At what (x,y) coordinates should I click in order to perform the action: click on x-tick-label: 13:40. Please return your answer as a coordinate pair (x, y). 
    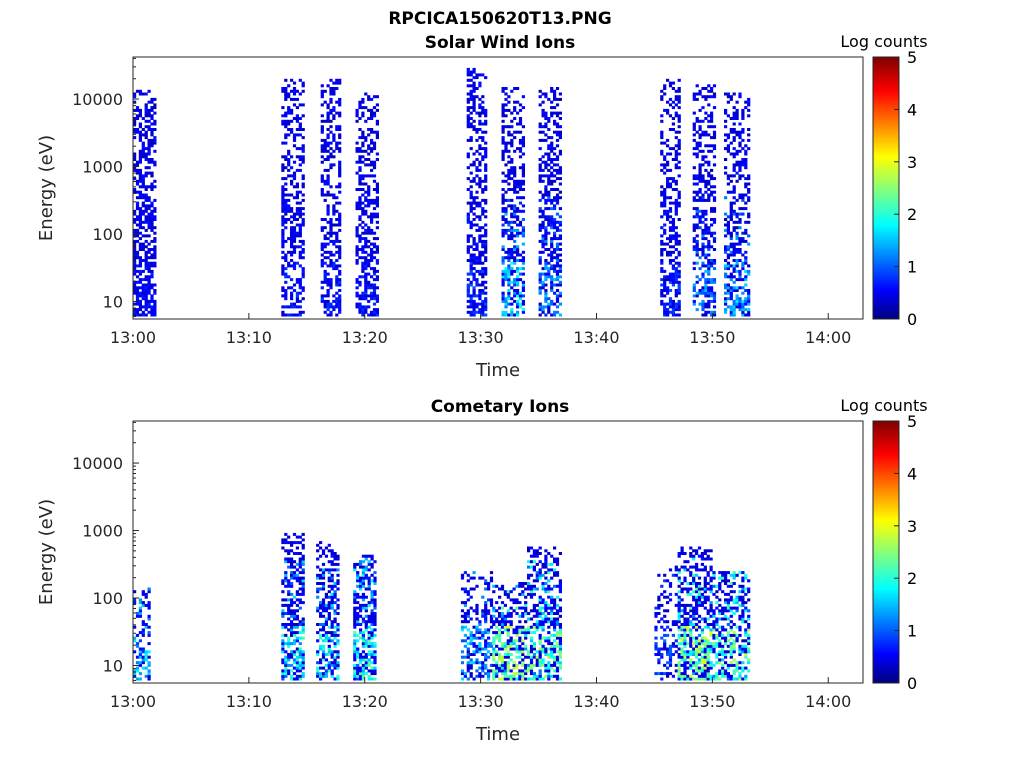
    Looking at the image, I should click on (596, 337).